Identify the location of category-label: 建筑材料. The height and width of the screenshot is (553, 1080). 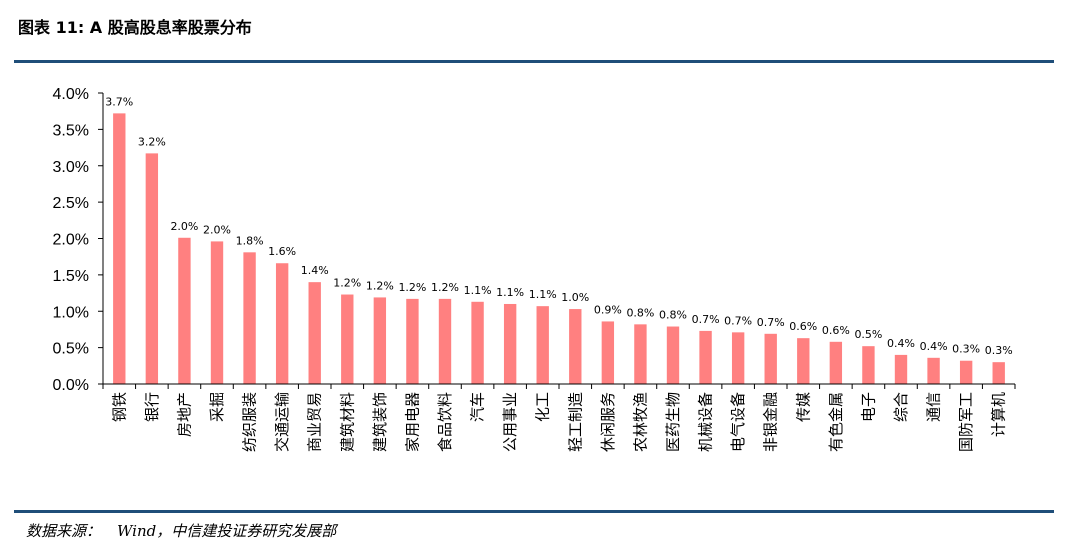
(347, 422).